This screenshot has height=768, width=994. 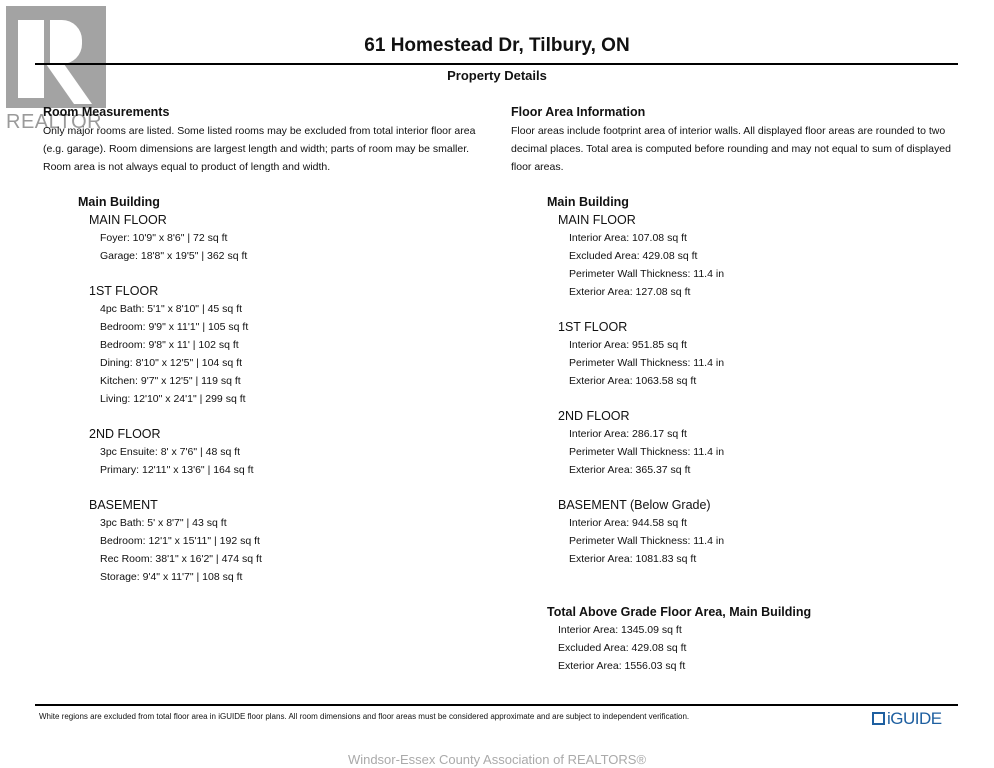 I want to click on list-item: Interior Area: 107.08 sq ft, so click(x=628, y=238).